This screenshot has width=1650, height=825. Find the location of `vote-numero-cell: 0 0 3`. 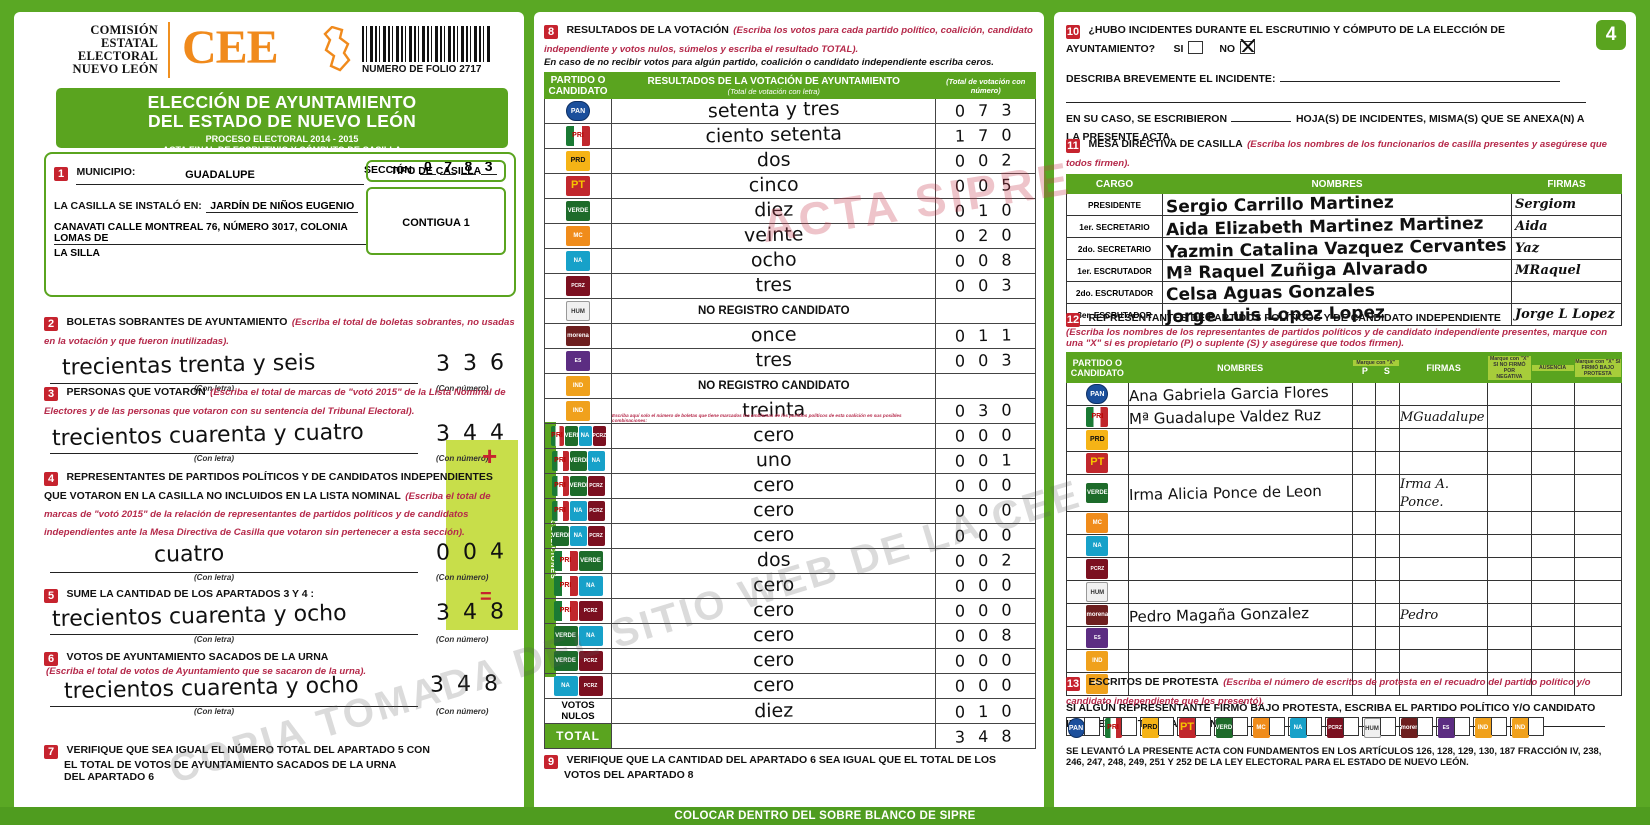

vote-numero-cell: 0 0 3 is located at coordinates (985, 286).